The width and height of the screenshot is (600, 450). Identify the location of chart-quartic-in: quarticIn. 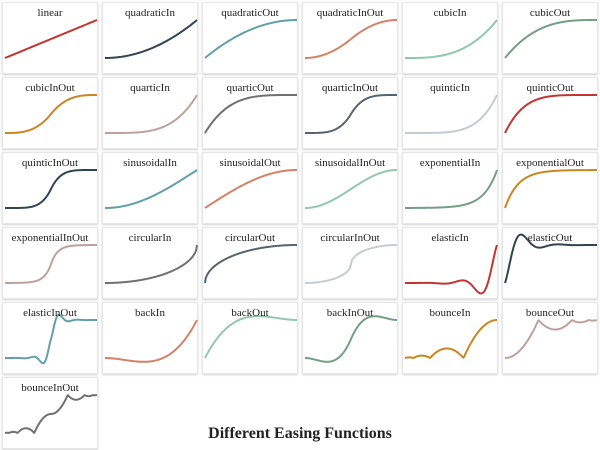
(150, 113).